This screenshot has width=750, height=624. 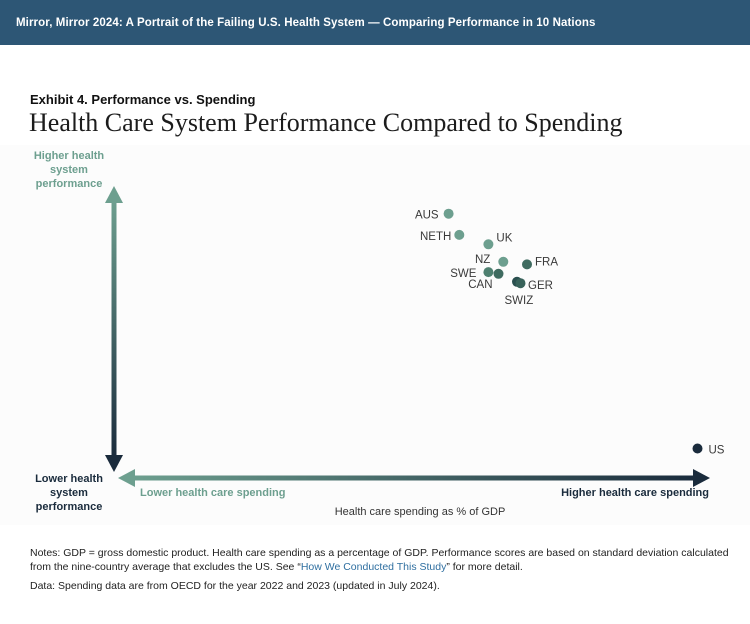 I want to click on point-neth, so click(x=459, y=234).